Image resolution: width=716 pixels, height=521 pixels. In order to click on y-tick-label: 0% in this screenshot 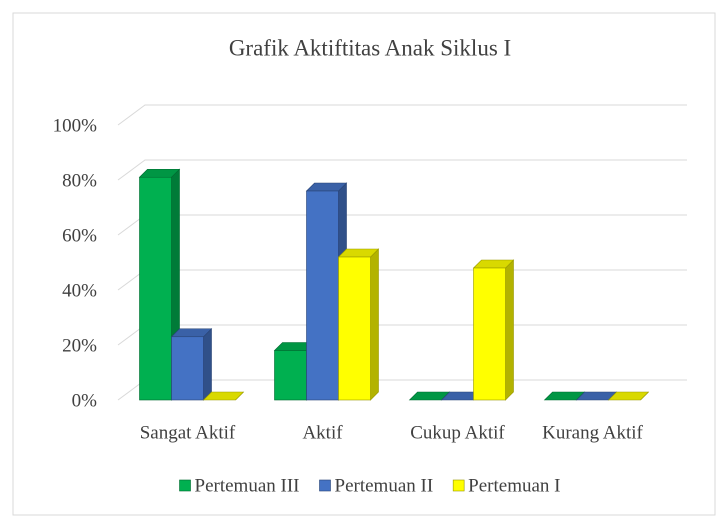, I will do `click(85, 400)`.